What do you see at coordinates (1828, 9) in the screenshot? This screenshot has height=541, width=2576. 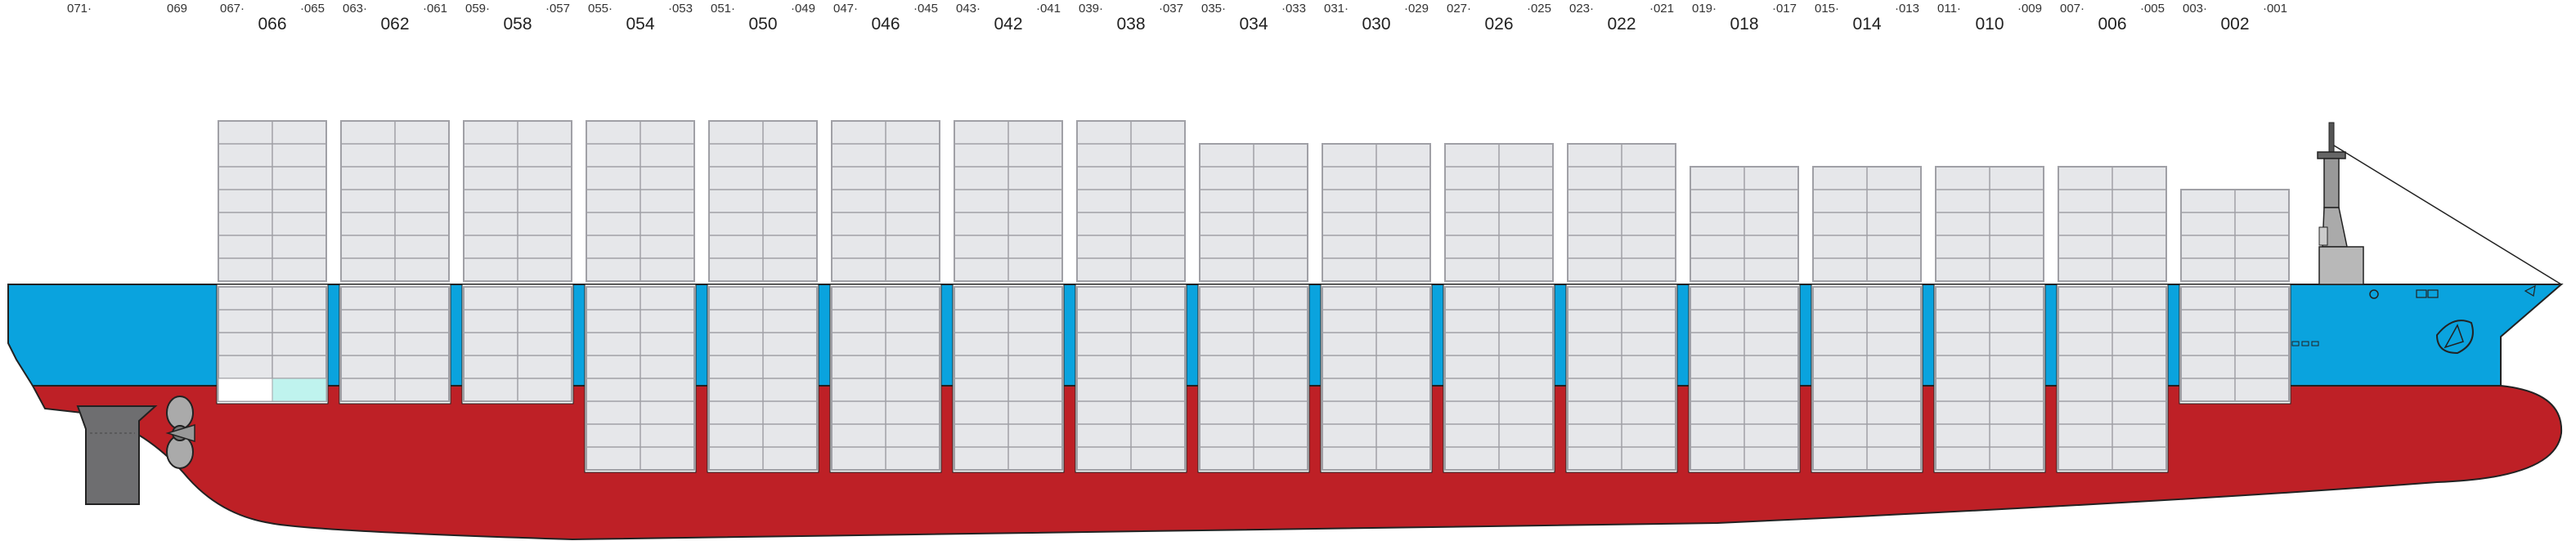 I see `bay-odd-left-label: 015·` at bounding box center [1828, 9].